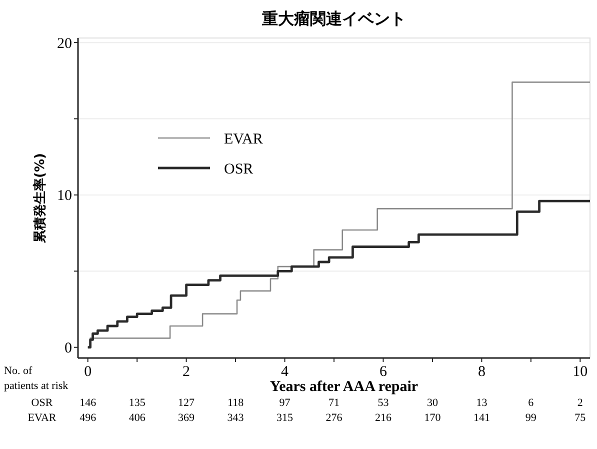  Describe the element at coordinates (137, 403) in the screenshot. I see `text: 135` at that location.